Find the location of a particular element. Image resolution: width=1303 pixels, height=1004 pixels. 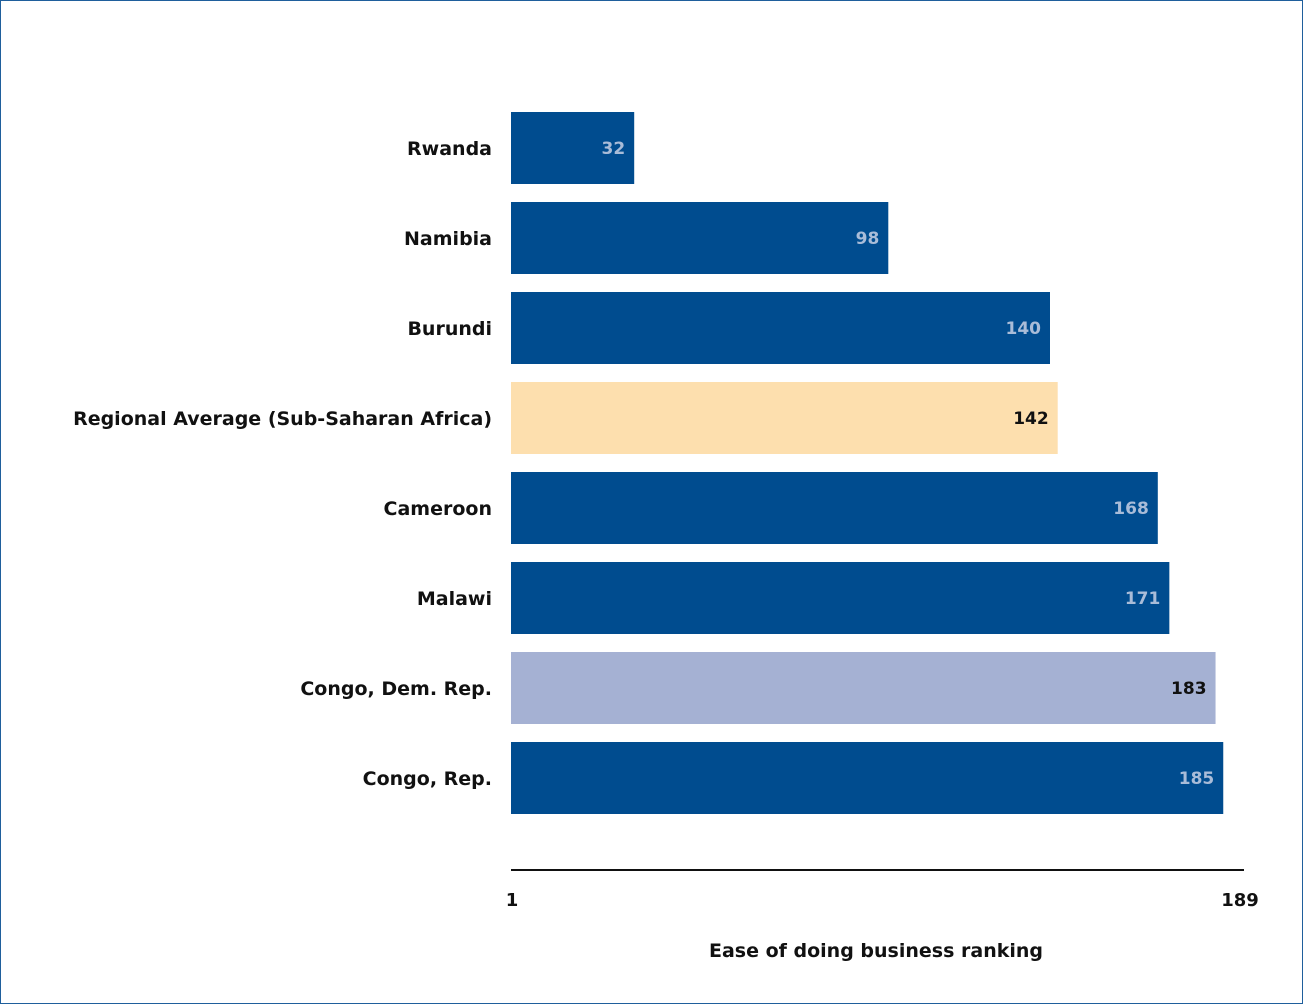

category-label-cameroon: Cameroon is located at coordinates (438, 509).